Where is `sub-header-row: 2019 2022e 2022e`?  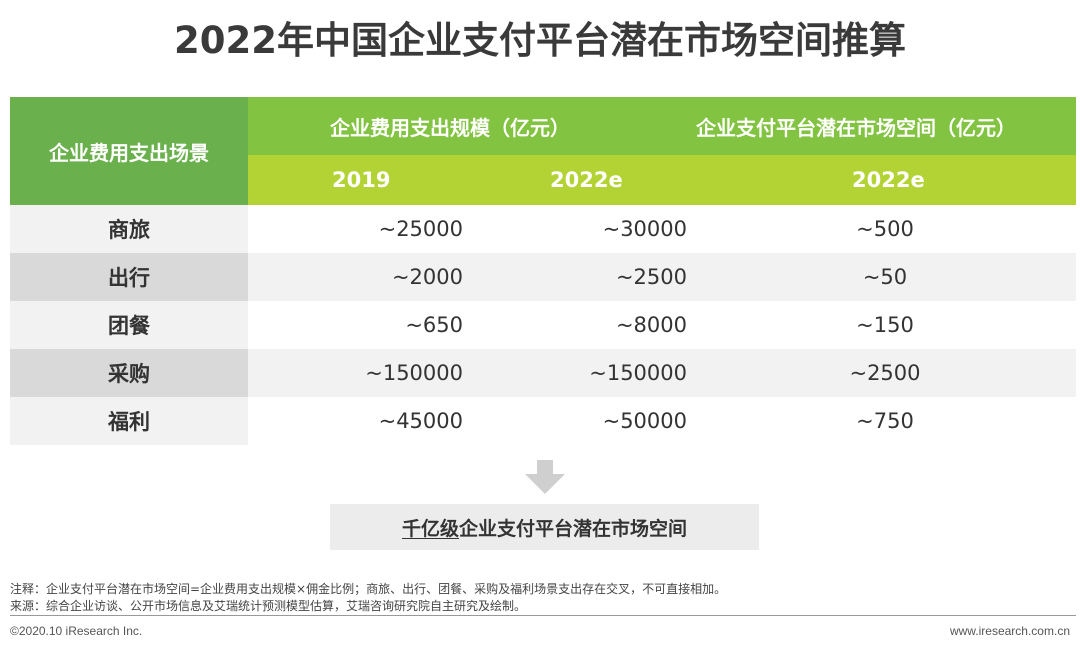
sub-header-row: 2019 2022e 2022e is located at coordinates (662, 180).